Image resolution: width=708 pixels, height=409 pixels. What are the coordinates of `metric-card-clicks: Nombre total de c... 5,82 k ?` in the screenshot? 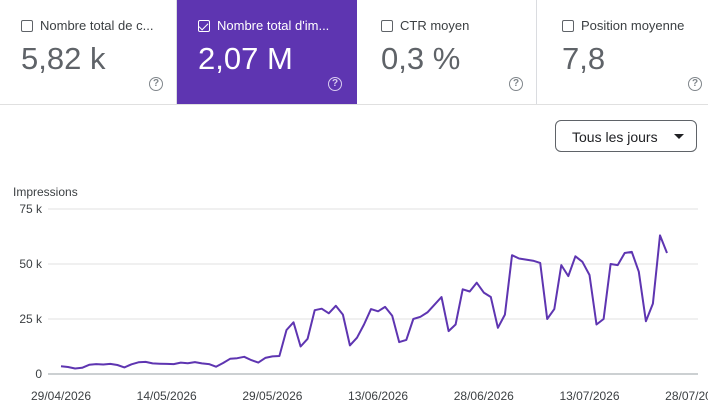 It's located at (88, 52).